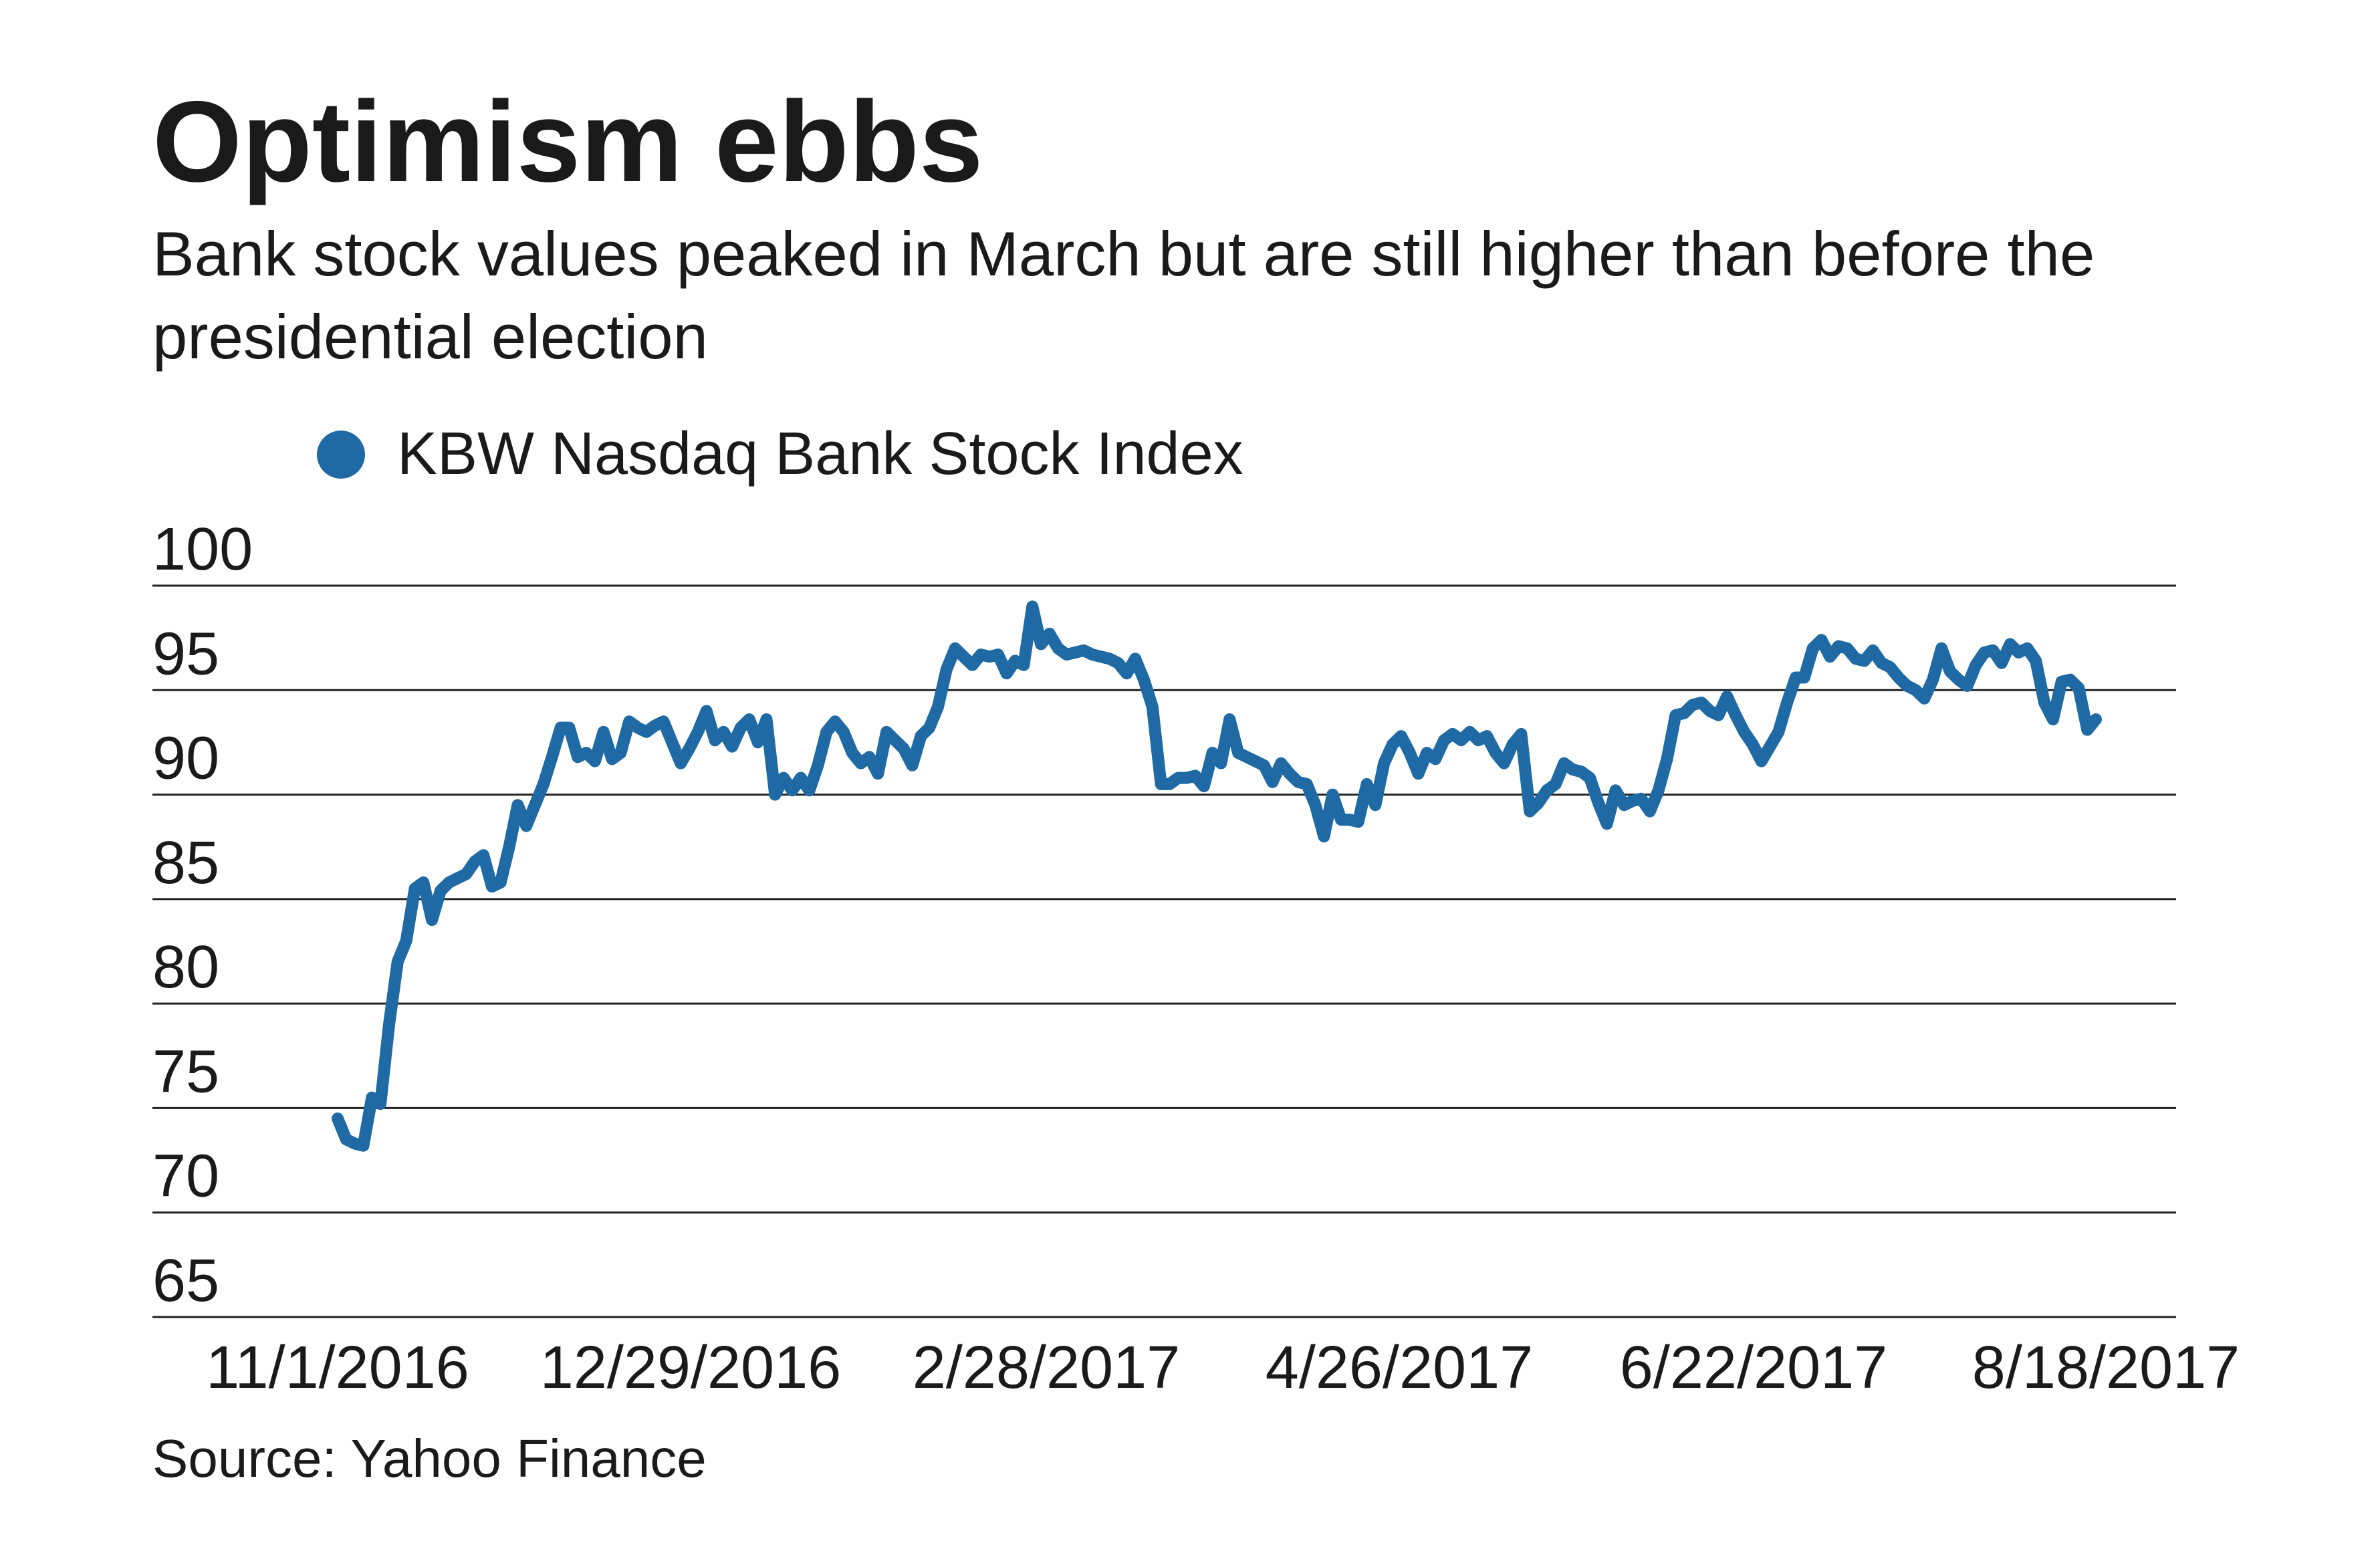 This screenshot has width=2380, height=1551. Describe the element at coordinates (820, 454) in the screenshot. I see `legend-label: KBW Nasdaq Bank Stock Index` at that location.